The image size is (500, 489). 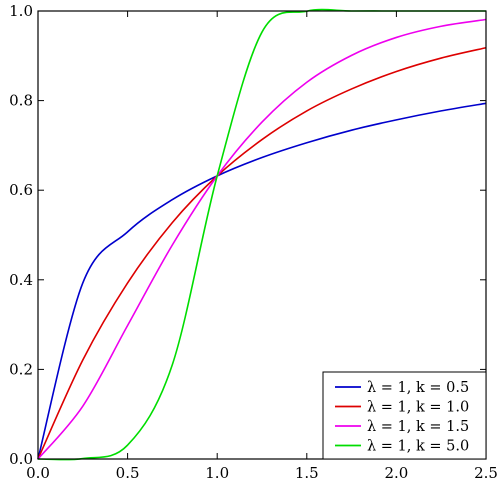 I want to click on legend-label: λ = 1, k = 1.0, so click(x=418, y=408).